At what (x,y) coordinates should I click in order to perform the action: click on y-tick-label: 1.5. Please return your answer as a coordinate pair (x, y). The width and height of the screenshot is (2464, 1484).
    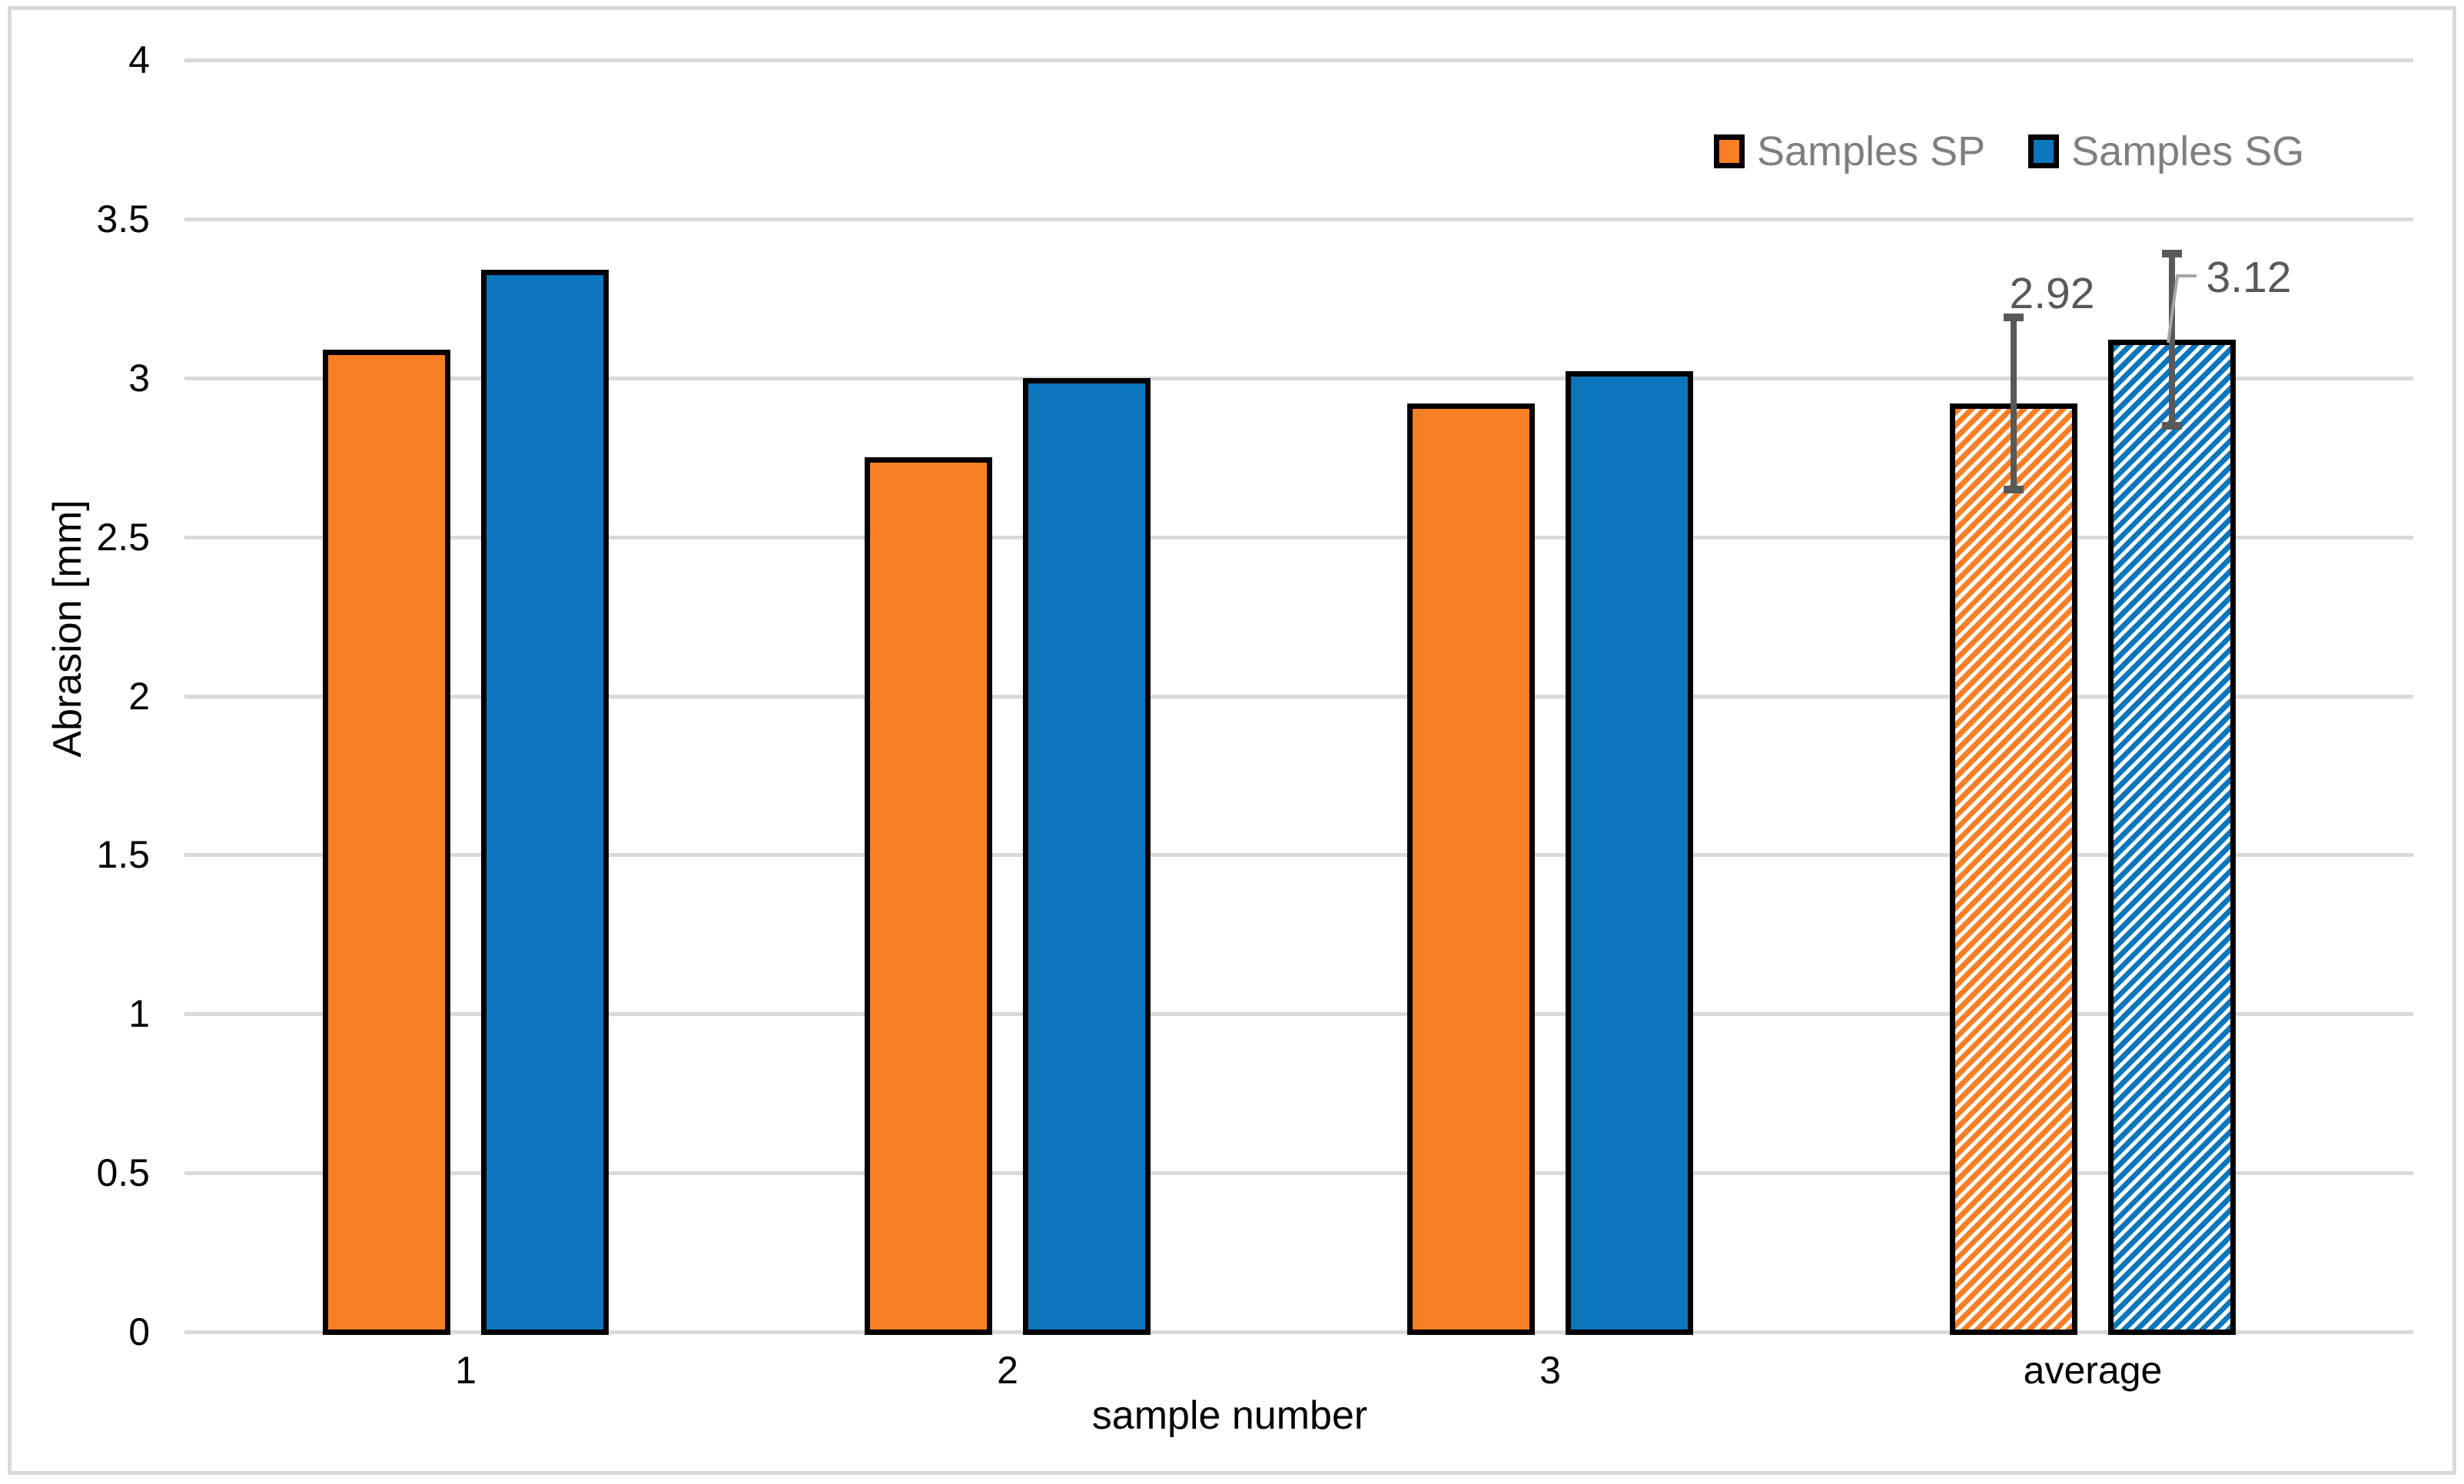
    Looking at the image, I should click on (123, 855).